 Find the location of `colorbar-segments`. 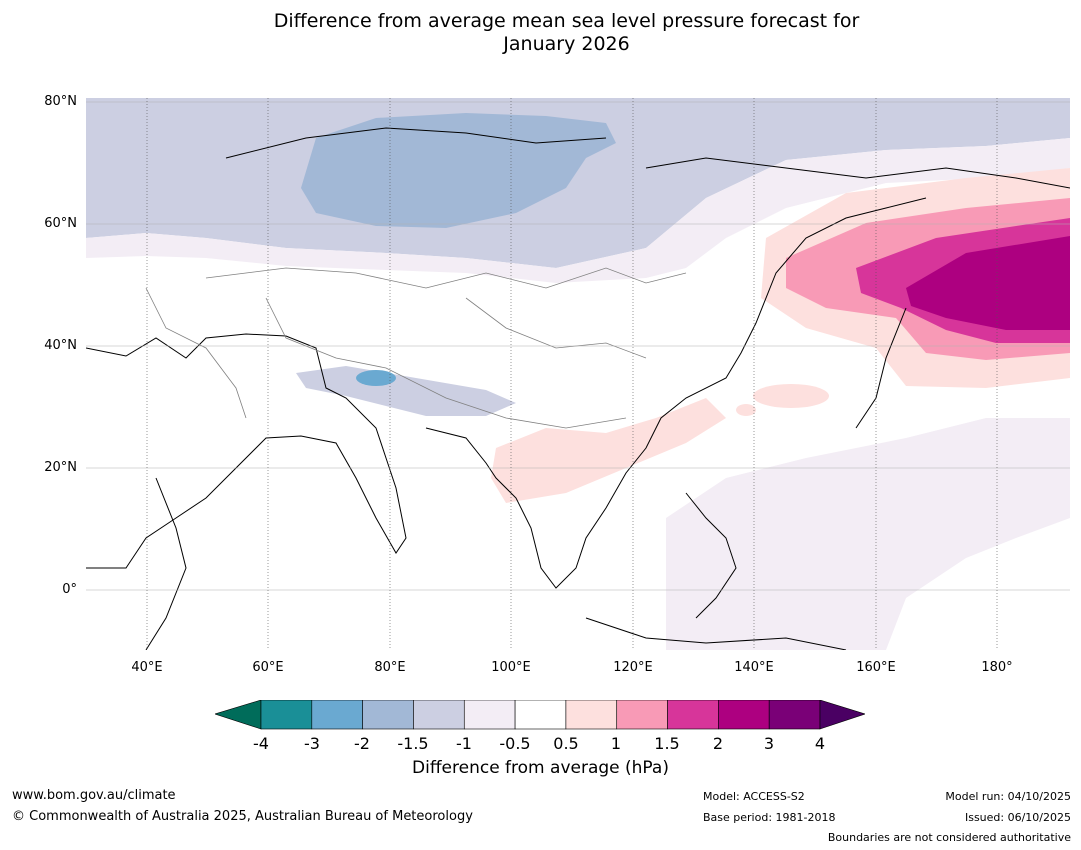

colorbar-segments is located at coordinates (540, 715).